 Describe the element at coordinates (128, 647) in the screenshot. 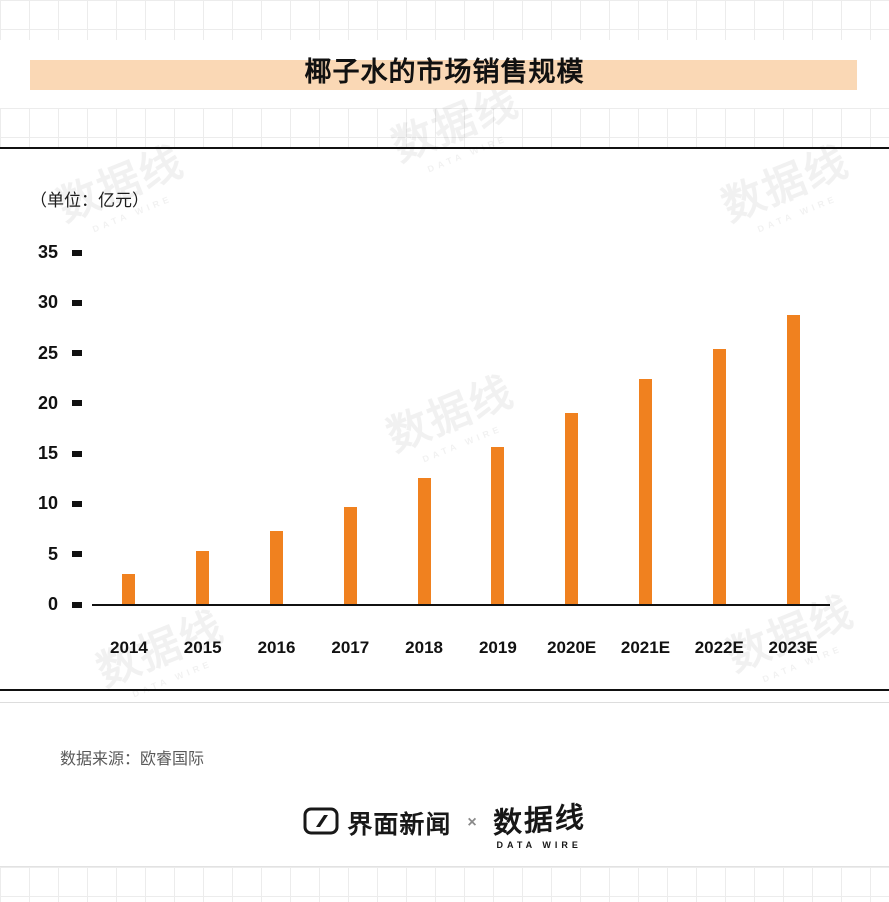

I see `x-axis-label-2014: 2014` at that location.